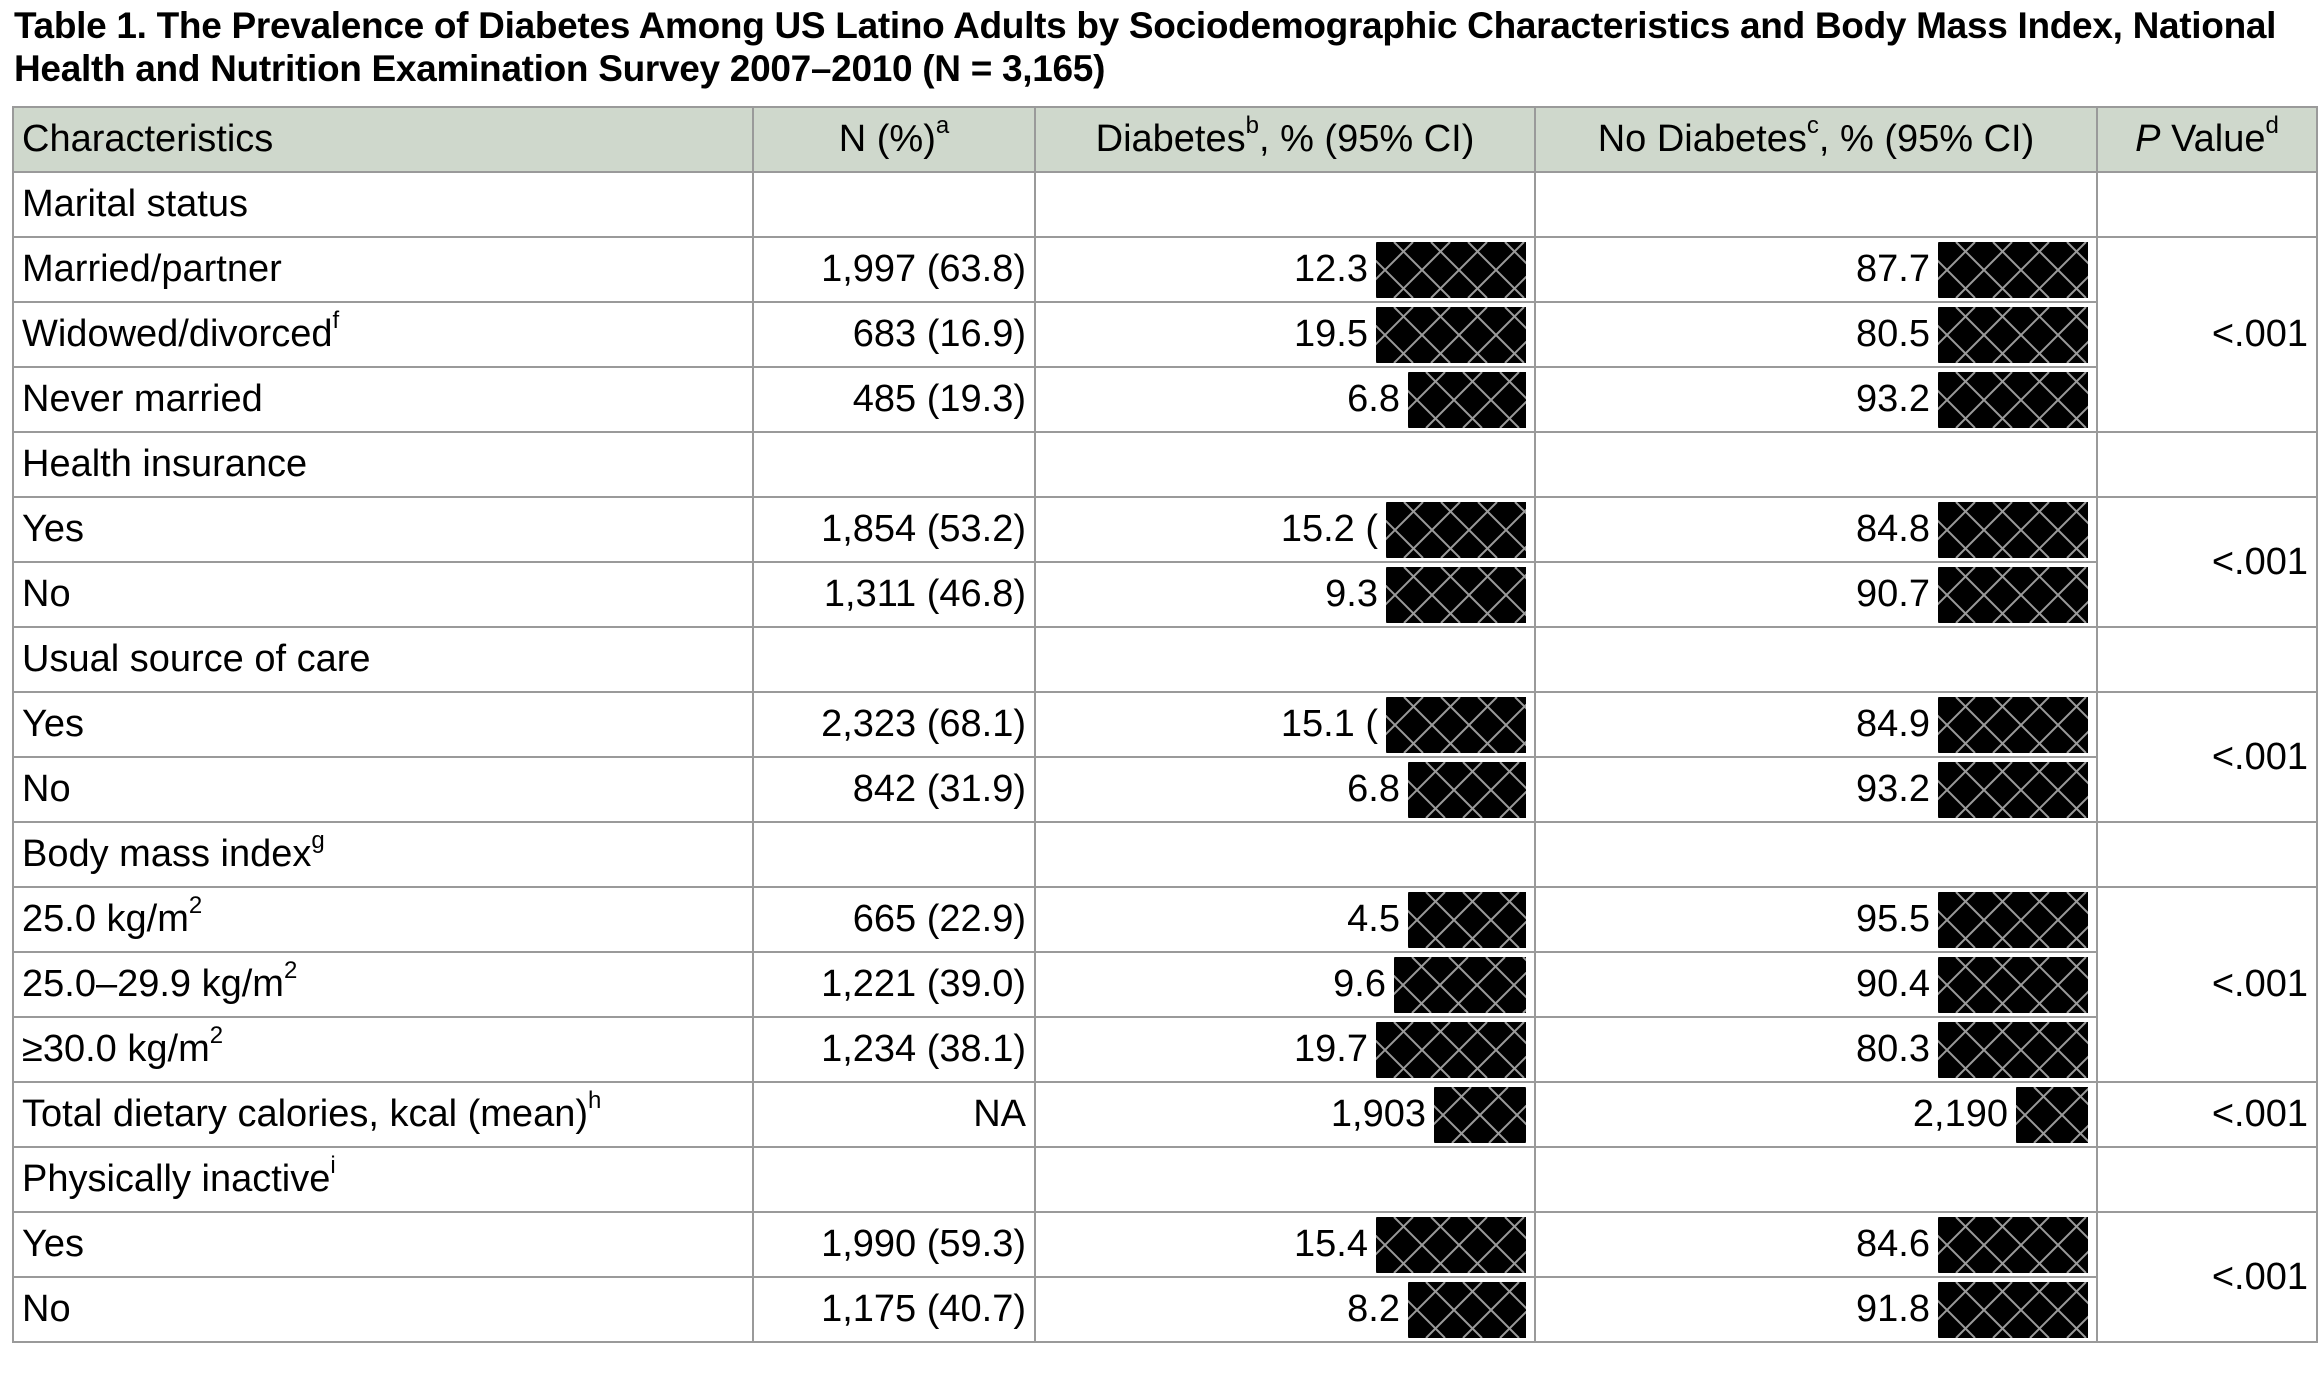  I want to click on n-cell: 485 (19.3), so click(894, 399).